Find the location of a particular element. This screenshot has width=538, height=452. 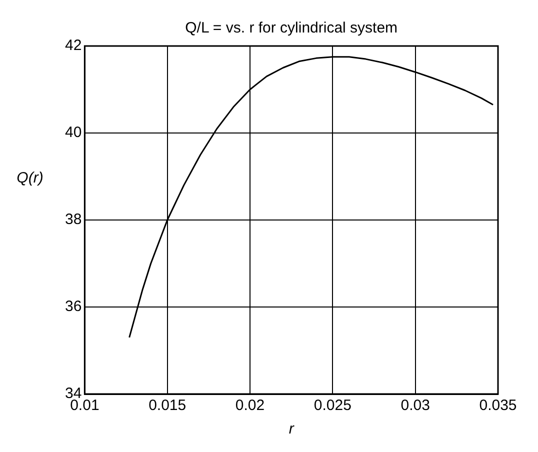

x-tick-label: 0.035 is located at coordinates (498, 405).